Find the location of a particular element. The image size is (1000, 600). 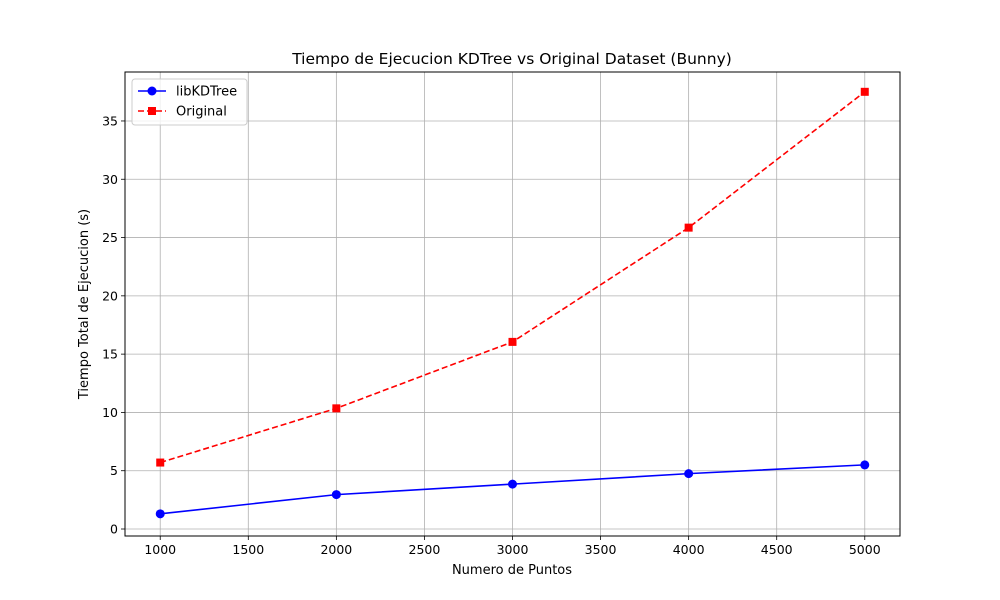

x-tick-label: 1500 is located at coordinates (248, 549).